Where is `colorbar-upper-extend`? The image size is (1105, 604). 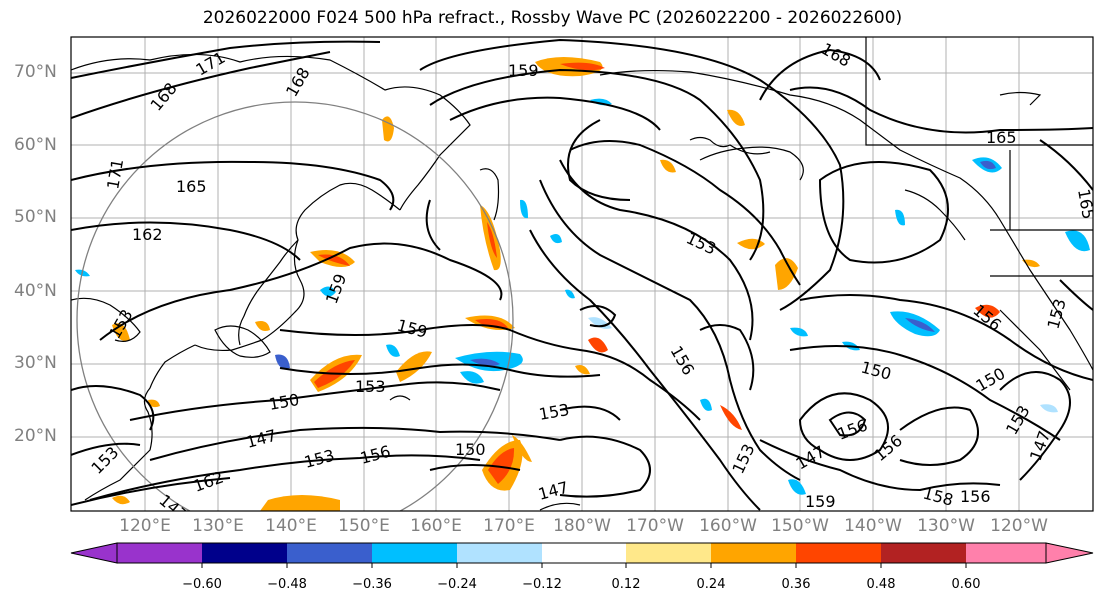
colorbar-upper-extend is located at coordinates (1069, 553).